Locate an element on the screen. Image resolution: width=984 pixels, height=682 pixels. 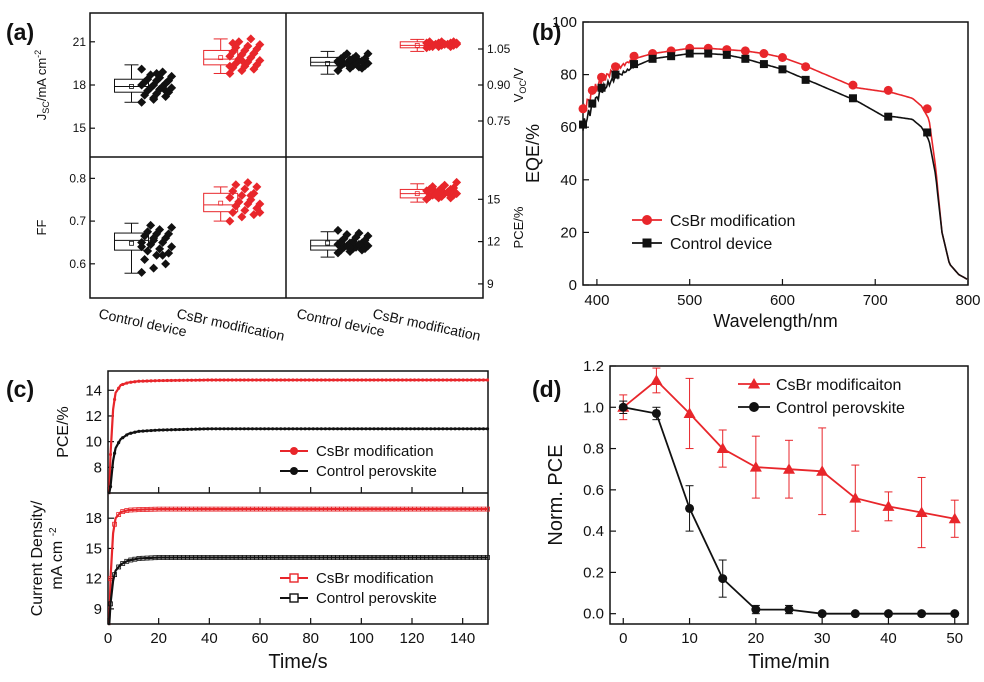
a-ff-mean is located at coordinates (221, 203).